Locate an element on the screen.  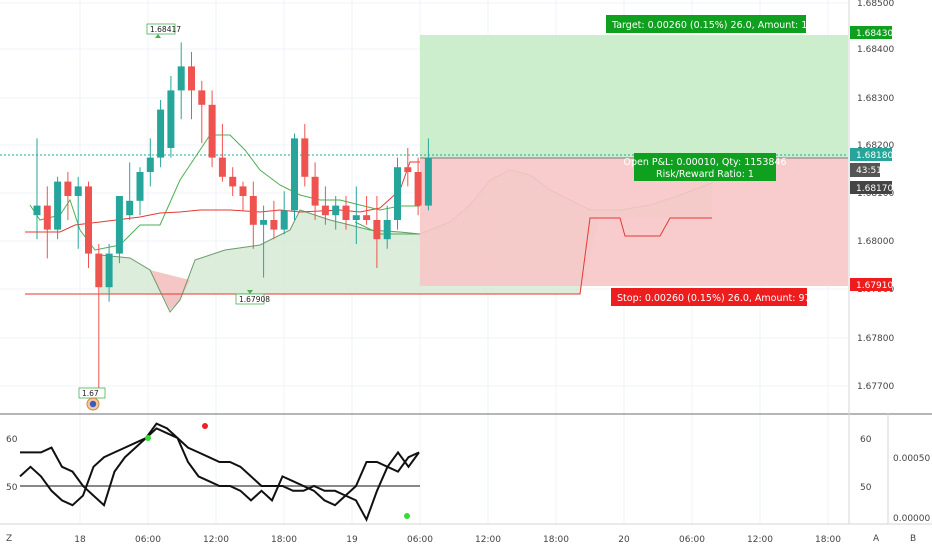
price-tick: 1.68500 is located at coordinates (875, 4).